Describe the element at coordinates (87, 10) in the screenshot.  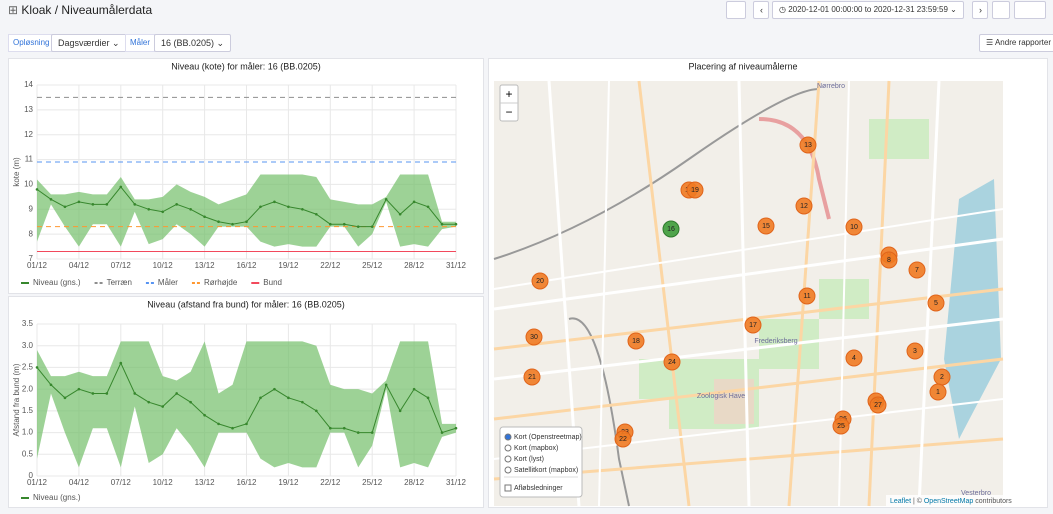
I see `title-text: Kloak / Niveaumålerdata` at that location.